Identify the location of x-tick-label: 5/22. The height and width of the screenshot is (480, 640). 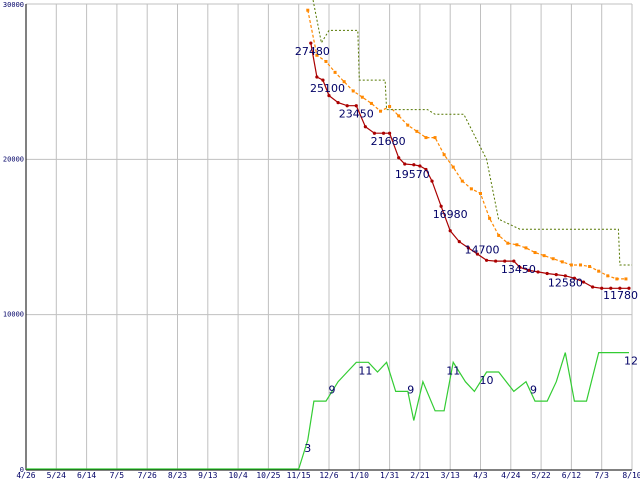
(540, 475).